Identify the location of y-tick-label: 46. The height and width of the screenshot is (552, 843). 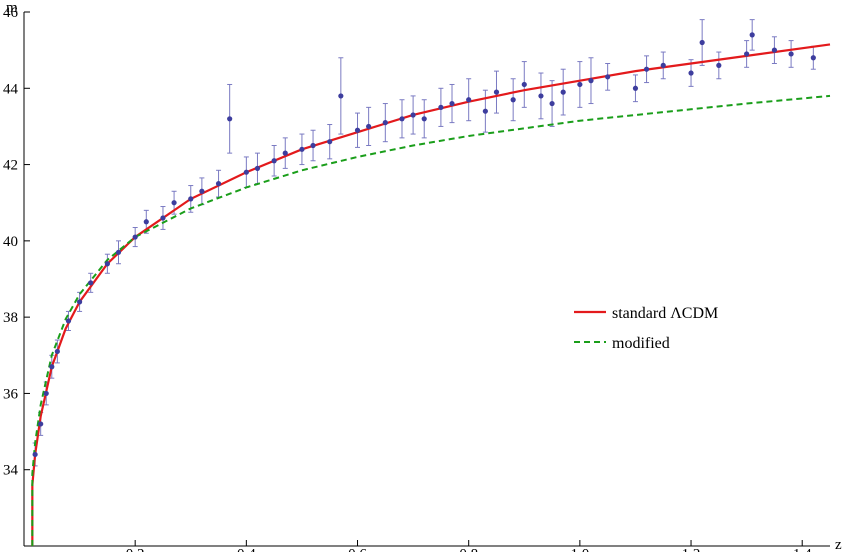
(11, 13).